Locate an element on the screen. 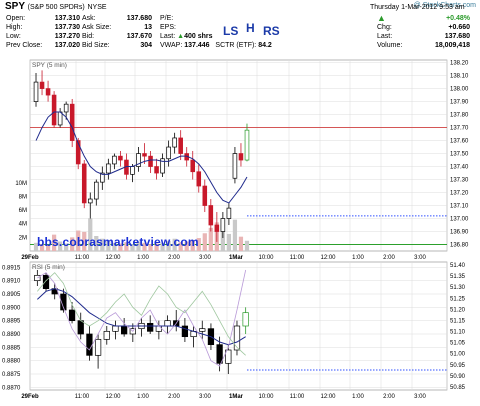 This screenshot has width=480, height=406. x-tick-label: 3:00 is located at coordinates (205, 397).